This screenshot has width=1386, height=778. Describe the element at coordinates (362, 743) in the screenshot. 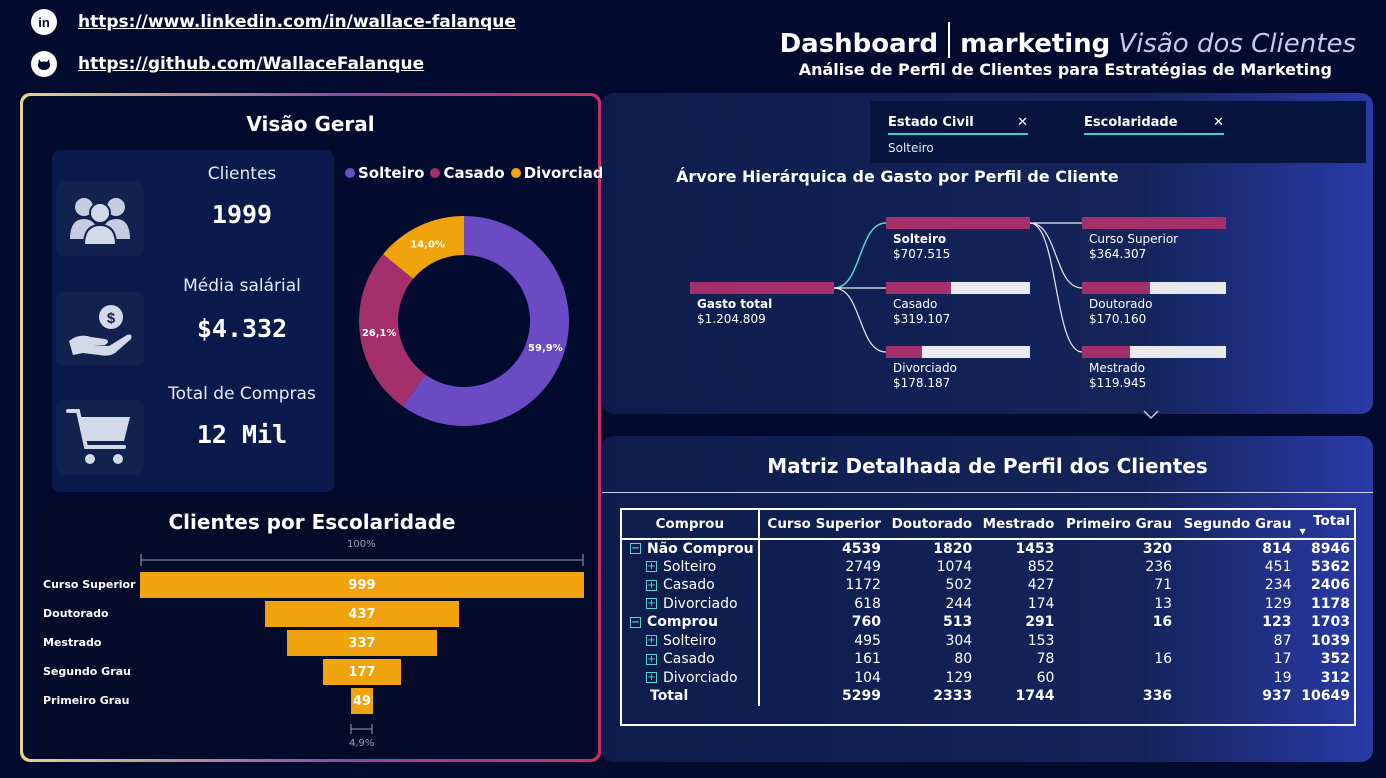

I see `funnel-bottom-pct: 4,9%` at that location.